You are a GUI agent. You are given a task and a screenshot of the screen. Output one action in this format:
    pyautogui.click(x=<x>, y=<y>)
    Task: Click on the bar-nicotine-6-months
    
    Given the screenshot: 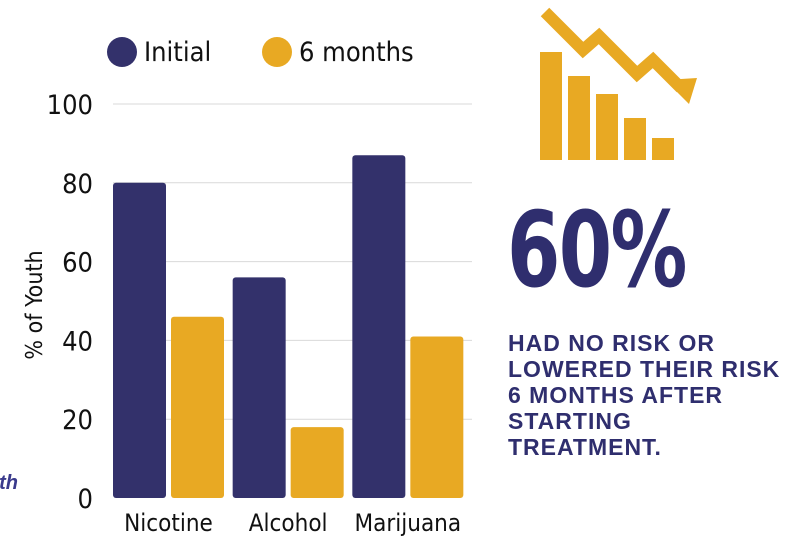 What is the action you would take?
    pyautogui.click(x=197, y=407)
    